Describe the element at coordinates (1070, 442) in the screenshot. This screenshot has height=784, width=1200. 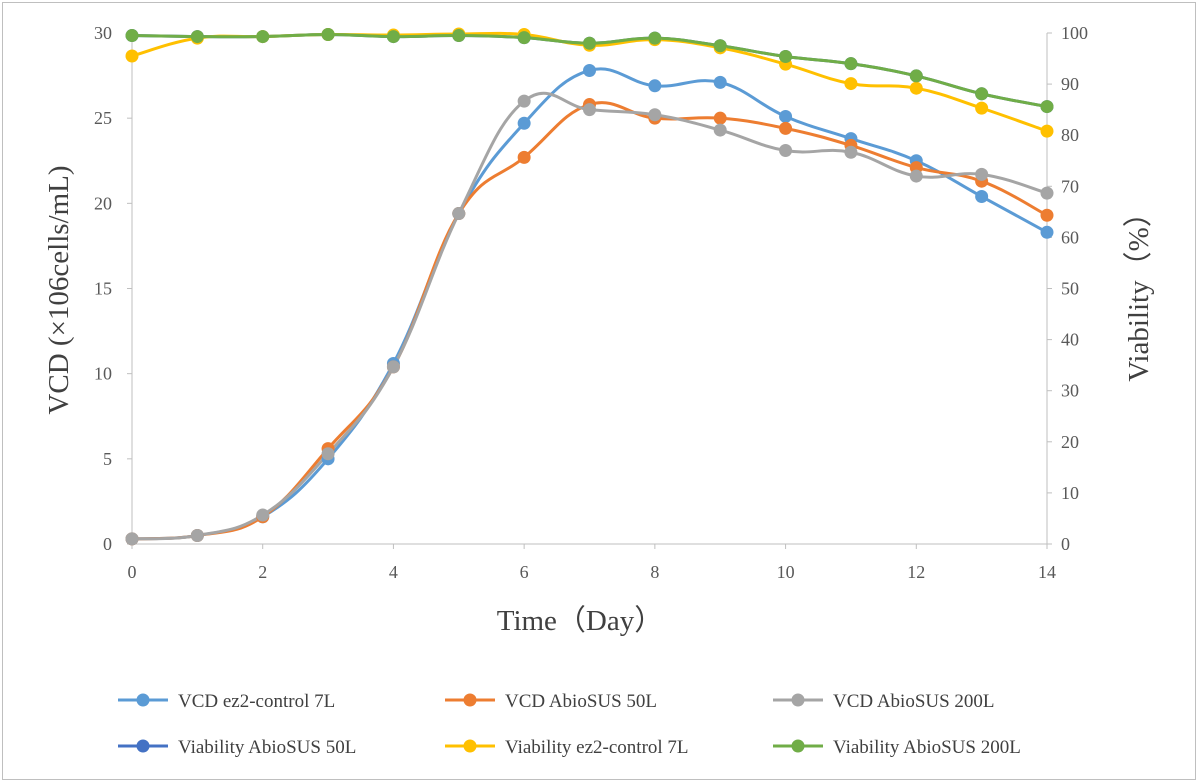
I see `y2-tick-label: 20` at that location.